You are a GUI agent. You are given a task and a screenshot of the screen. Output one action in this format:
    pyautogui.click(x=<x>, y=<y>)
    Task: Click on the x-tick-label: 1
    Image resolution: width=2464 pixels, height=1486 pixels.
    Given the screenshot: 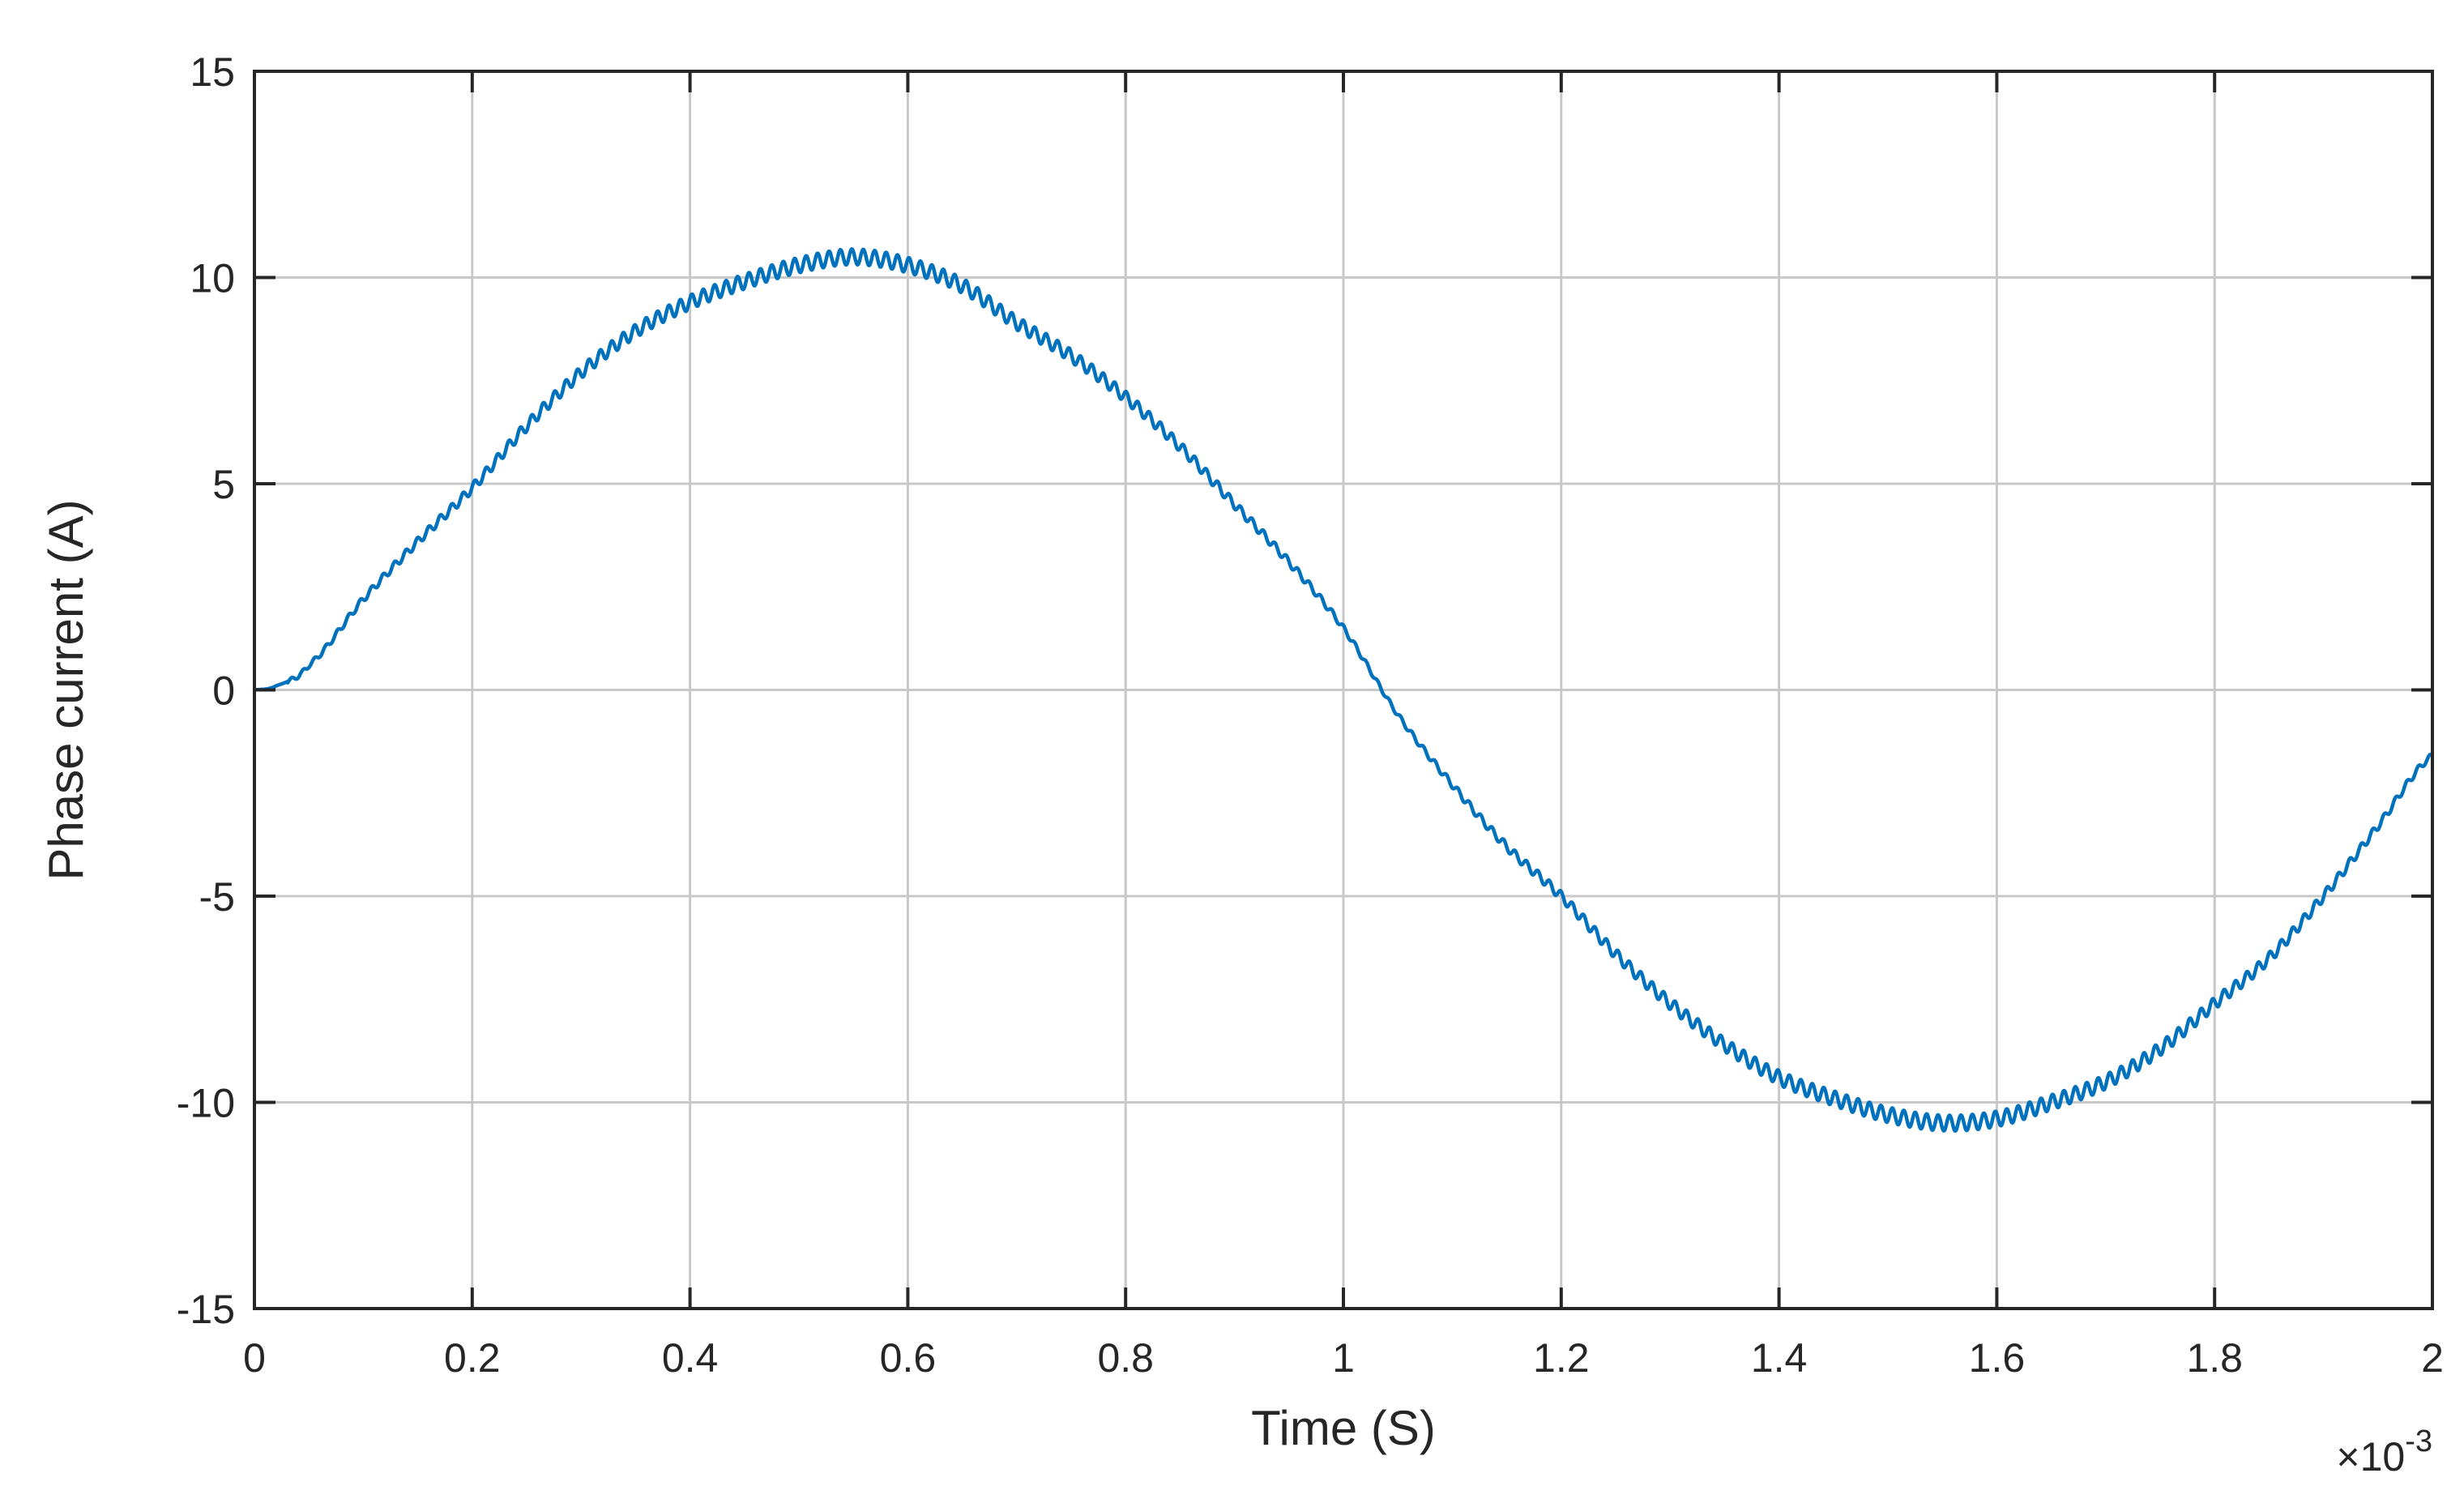 What is the action you would take?
    pyautogui.click(x=1343, y=1358)
    